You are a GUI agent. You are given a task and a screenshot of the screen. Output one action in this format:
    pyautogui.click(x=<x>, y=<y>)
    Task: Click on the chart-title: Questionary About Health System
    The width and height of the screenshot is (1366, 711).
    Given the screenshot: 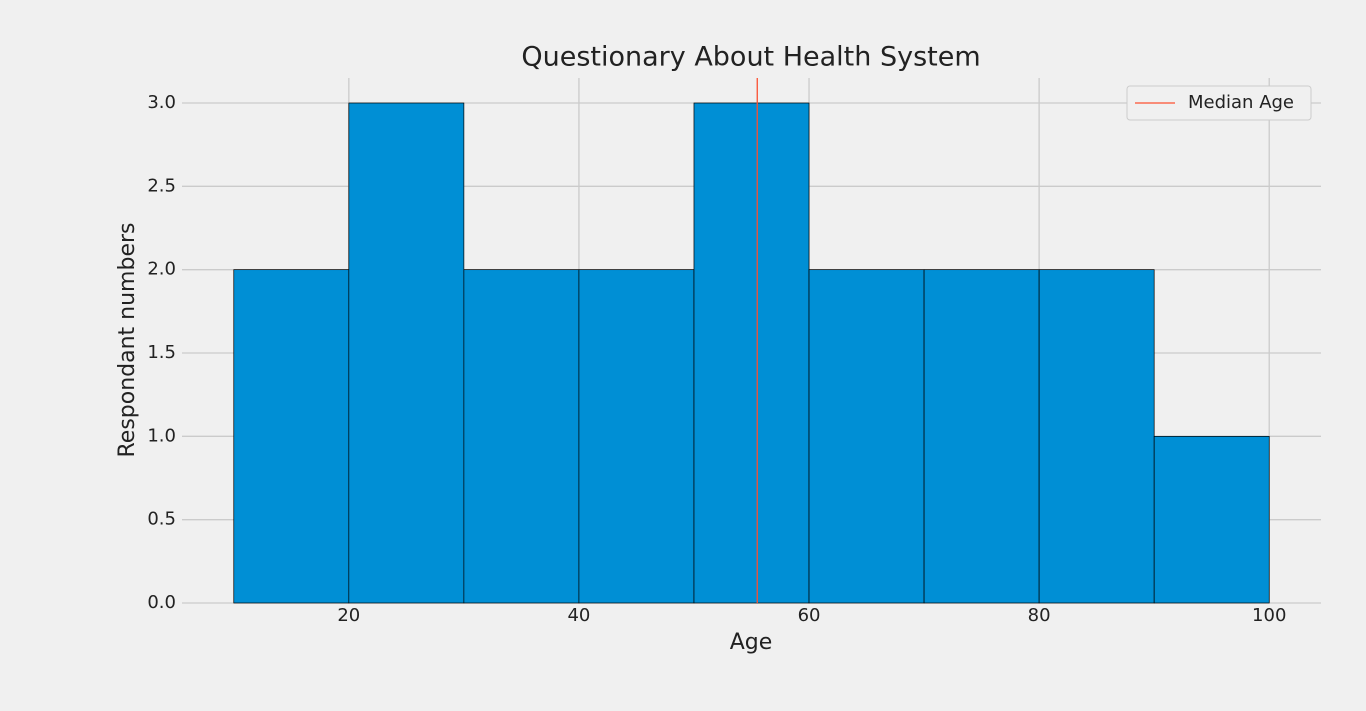 What is the action you would take?
    pyautogui.click(x=750, y=57)
    